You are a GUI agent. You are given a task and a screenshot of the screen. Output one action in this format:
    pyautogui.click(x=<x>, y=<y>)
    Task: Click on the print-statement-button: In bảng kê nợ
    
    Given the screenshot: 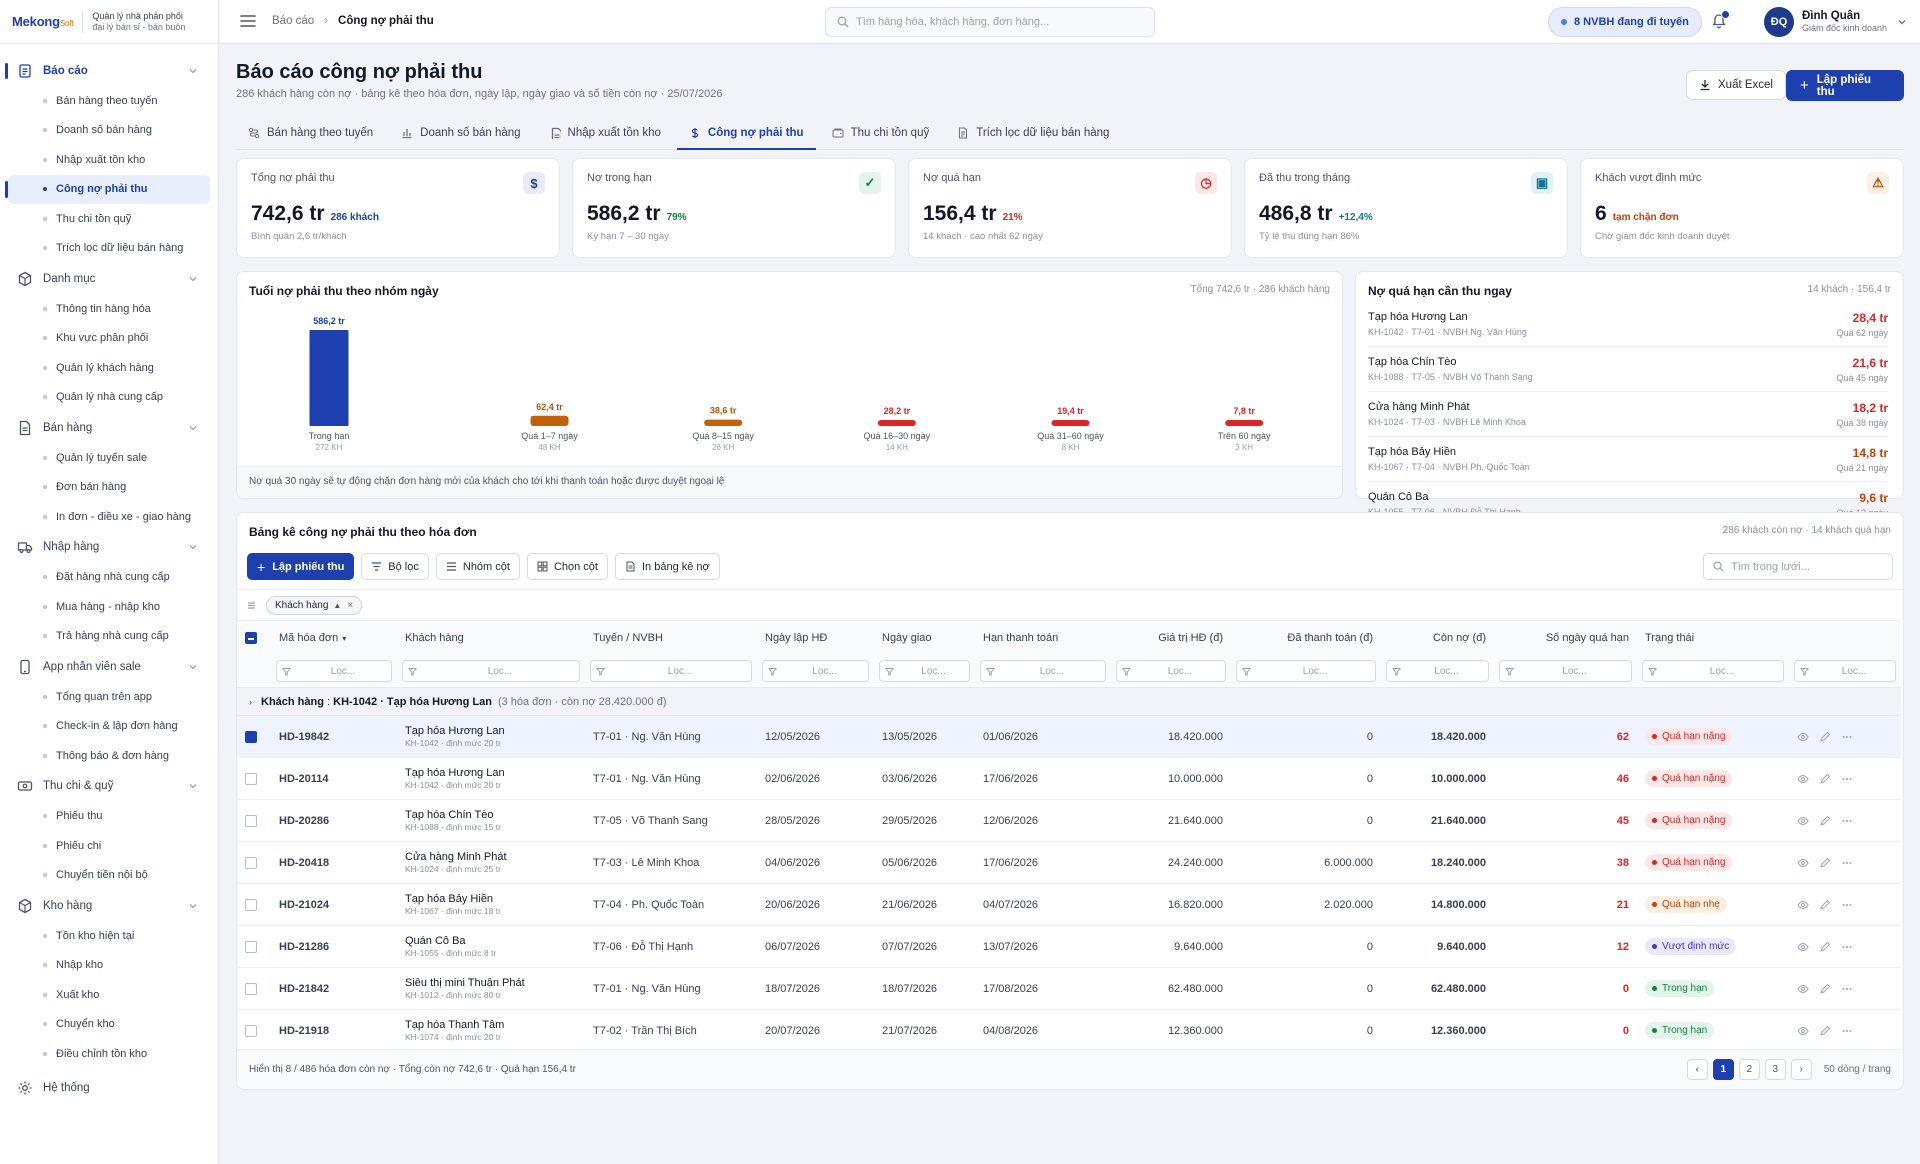 What is the action you would take?
    pyautogui.click(x=667, y=566)
    